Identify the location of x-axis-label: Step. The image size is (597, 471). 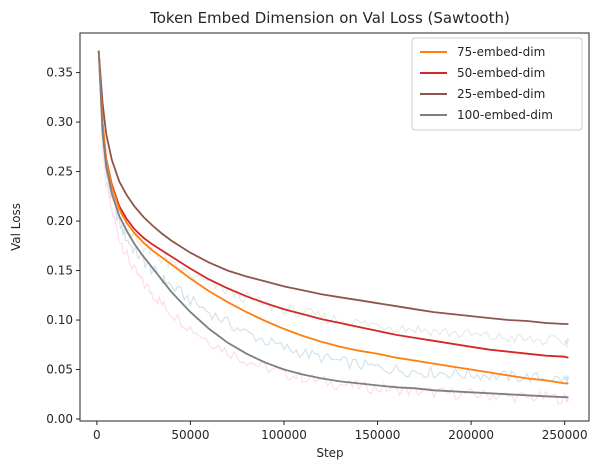
(329, 453).